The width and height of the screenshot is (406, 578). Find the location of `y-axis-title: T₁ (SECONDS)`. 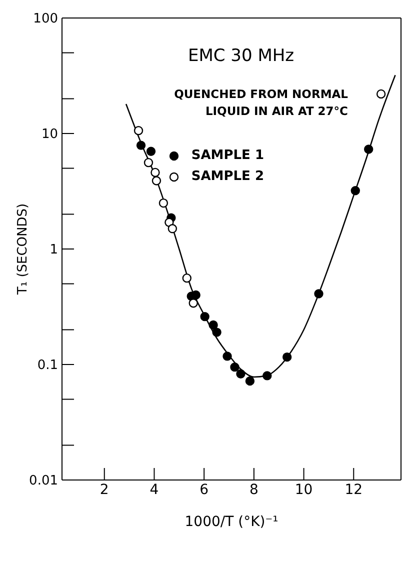

y-axis-title: T₁ (SECONDS) is located at coordinates (23, 249).